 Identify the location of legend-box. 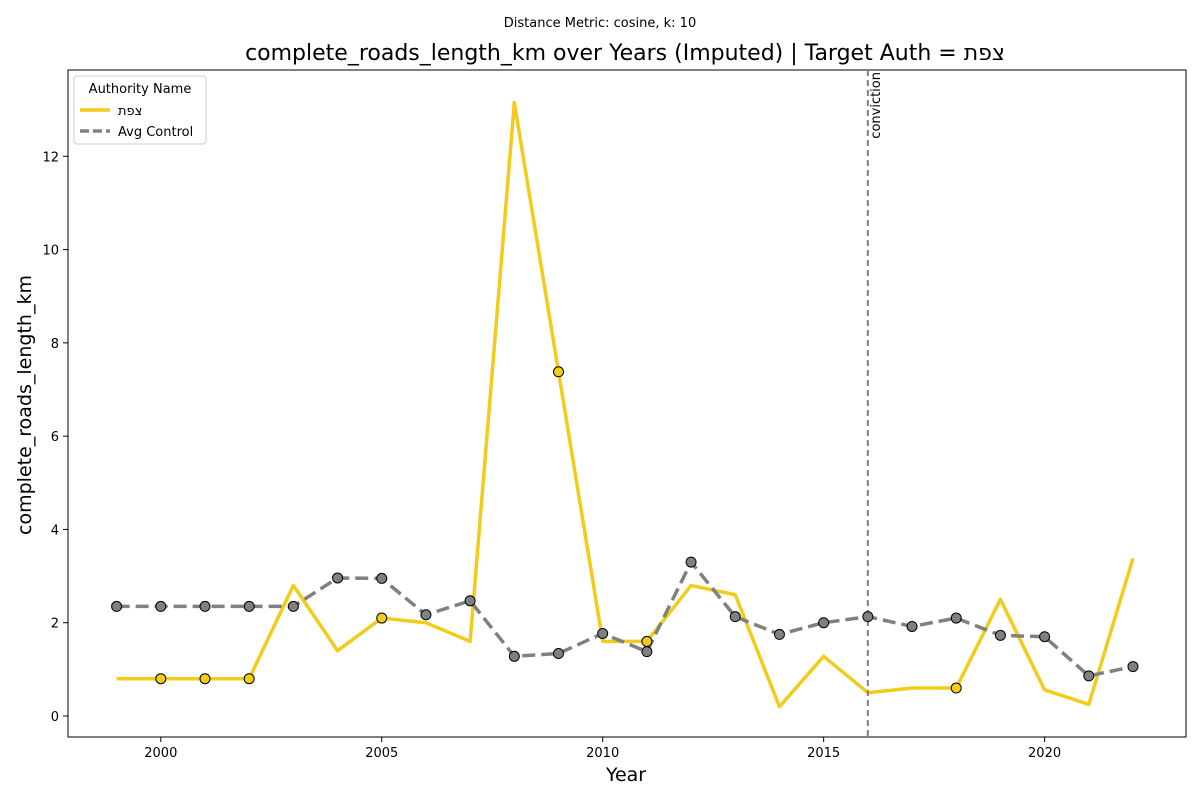
(140, 110).